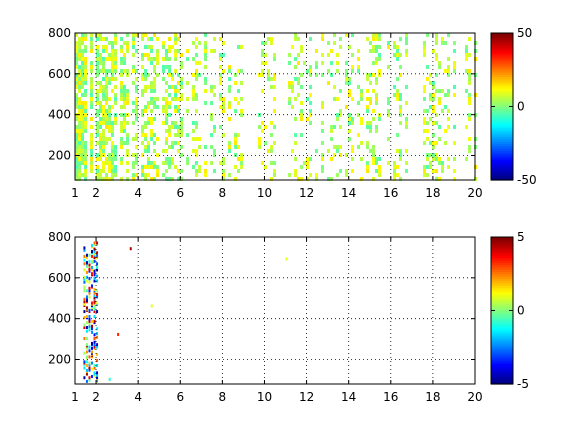 Image resolution: width=576 pixels, height=432 pixels. What do you see at coordinates (59, 360) in the screenshot?
I see `y-tick-label: 200` at bounding box center [59, 360].